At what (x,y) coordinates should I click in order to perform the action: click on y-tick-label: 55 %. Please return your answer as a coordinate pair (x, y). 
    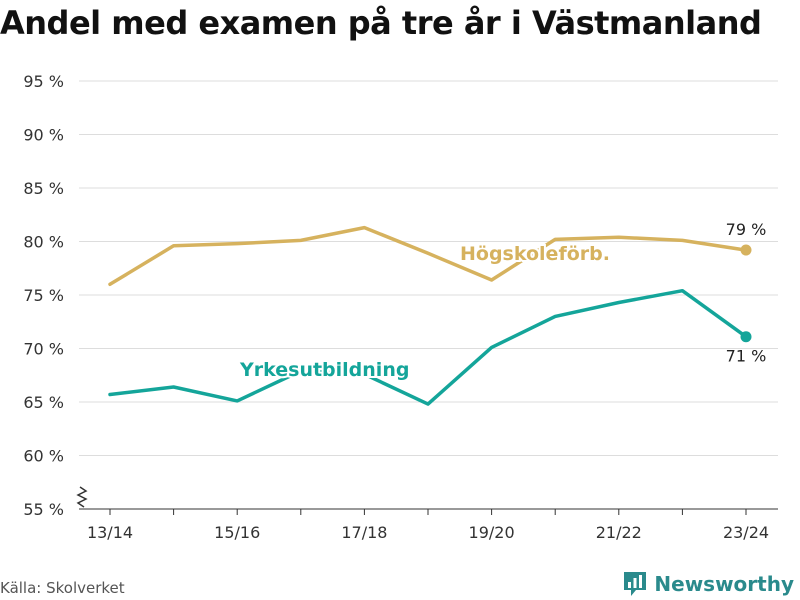
    Looking at the image, I should click on (43, 509).